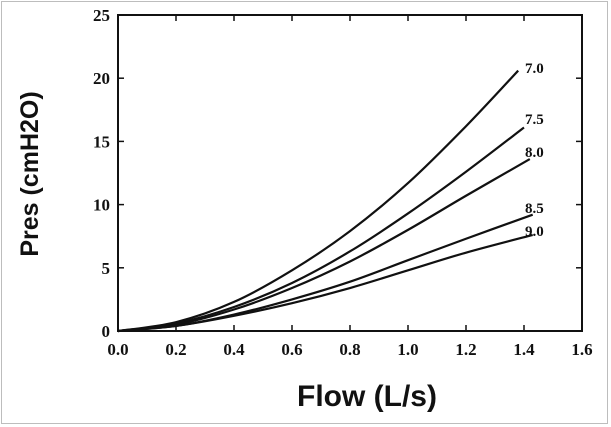 The height and width of the screenshot is (427, 611). Describe the element at coordinates (367, 396) in the screenshot. I see `x-axis-title: Flow (L/s)` at that location.